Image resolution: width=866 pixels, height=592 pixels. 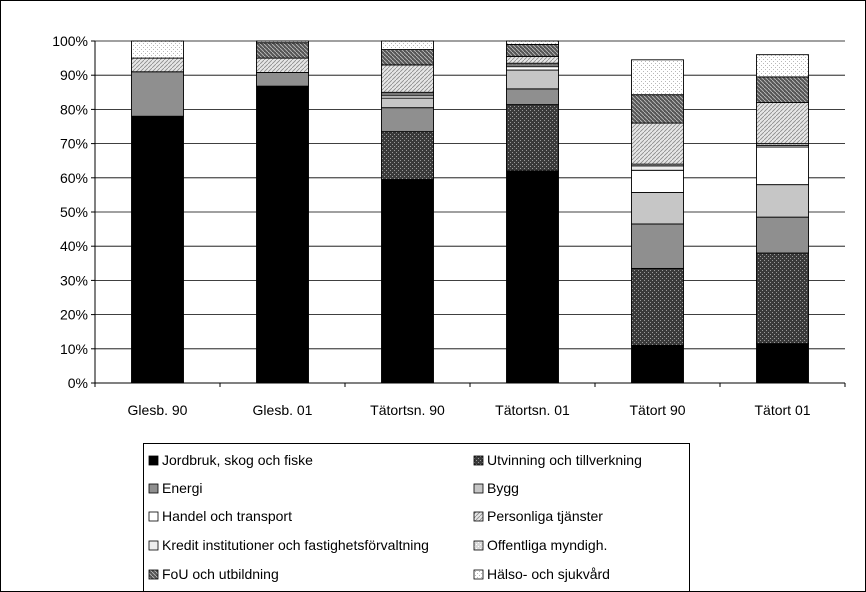 I want to click on y-tick-label: 100%, so click(x=70, y=41).